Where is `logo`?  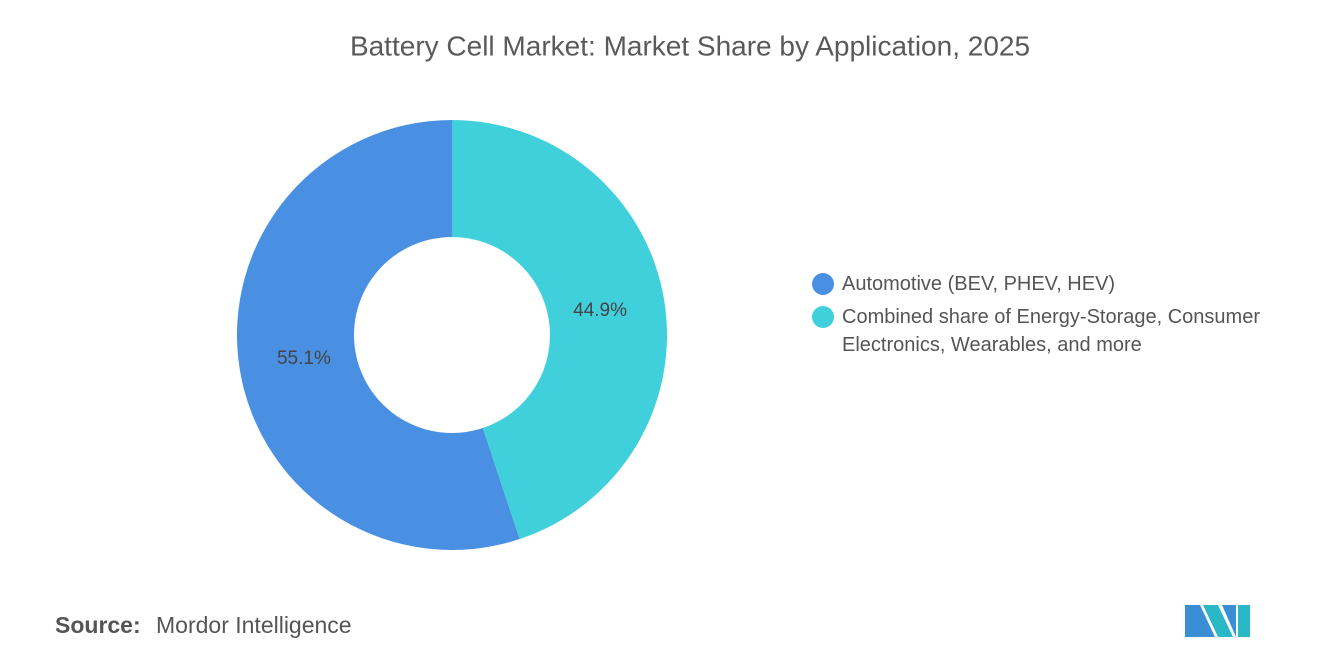 logo is located at coordinates (1217, 621).